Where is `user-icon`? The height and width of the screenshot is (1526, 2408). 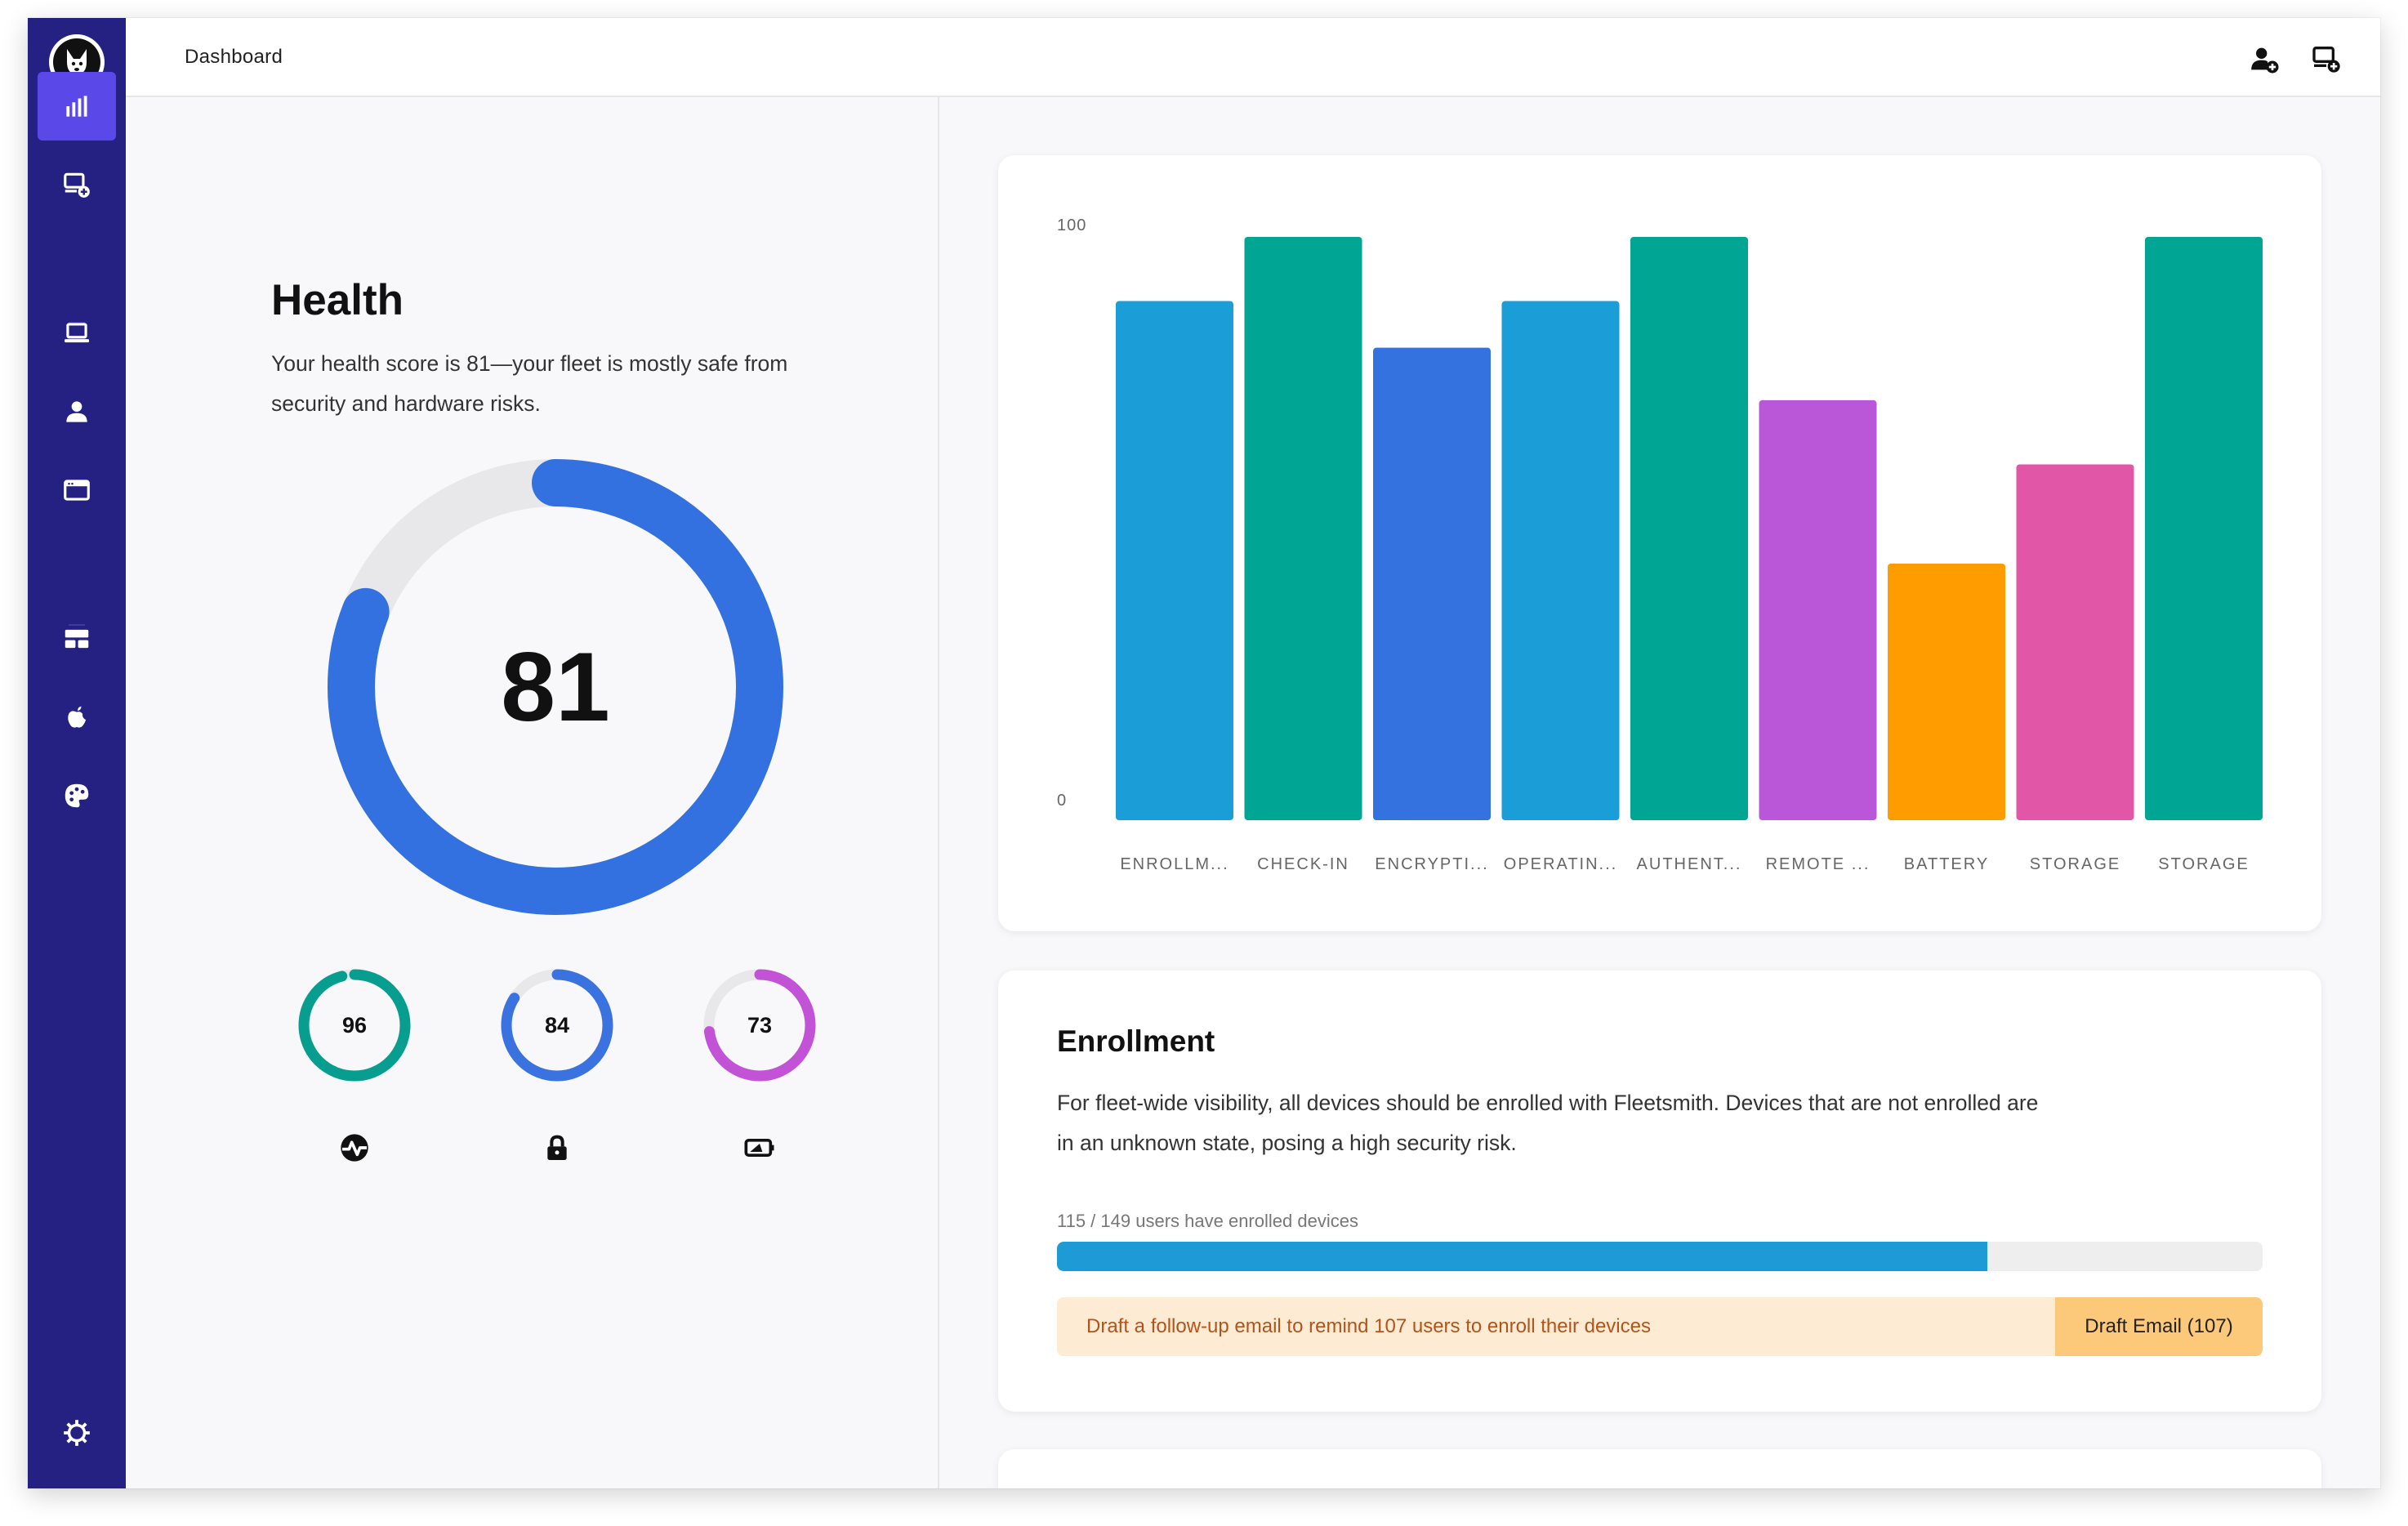 user-icon is located at coordinates (76, 411).